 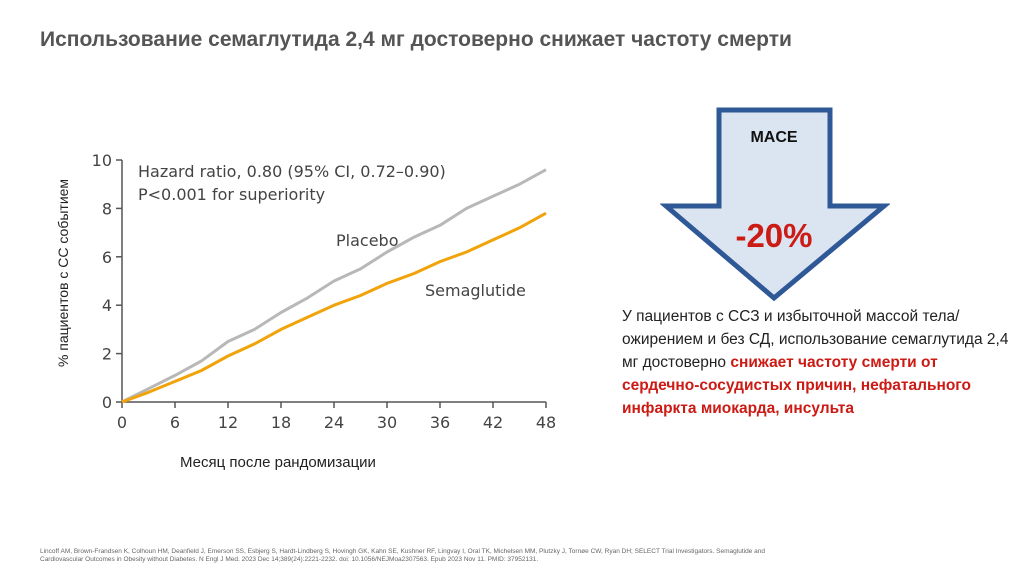 I want to click on y-tick-label: 4, so click(x=107, y=305).